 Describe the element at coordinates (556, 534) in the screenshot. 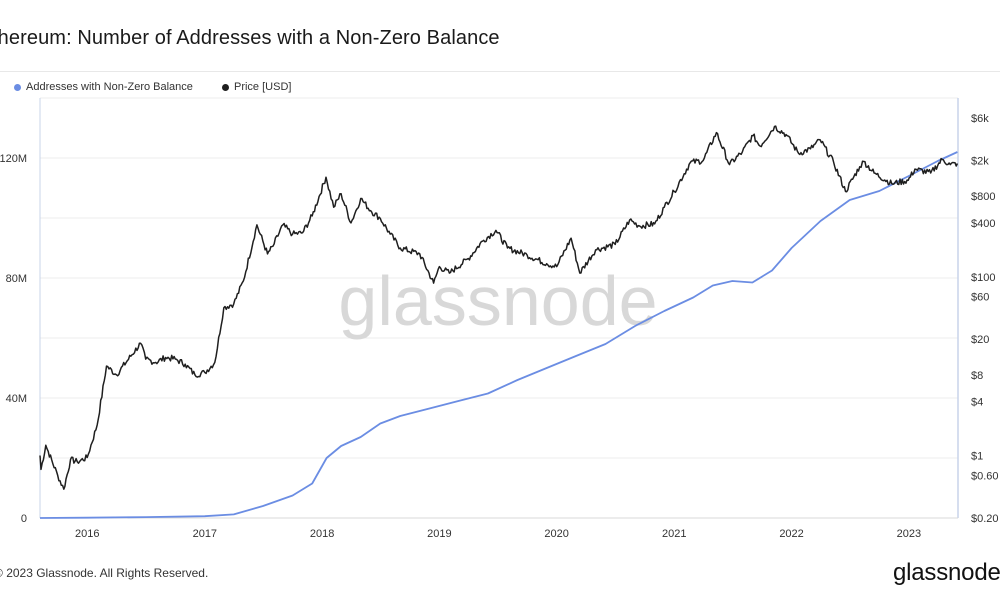

I see `x-tick-label: 2020` at that location.